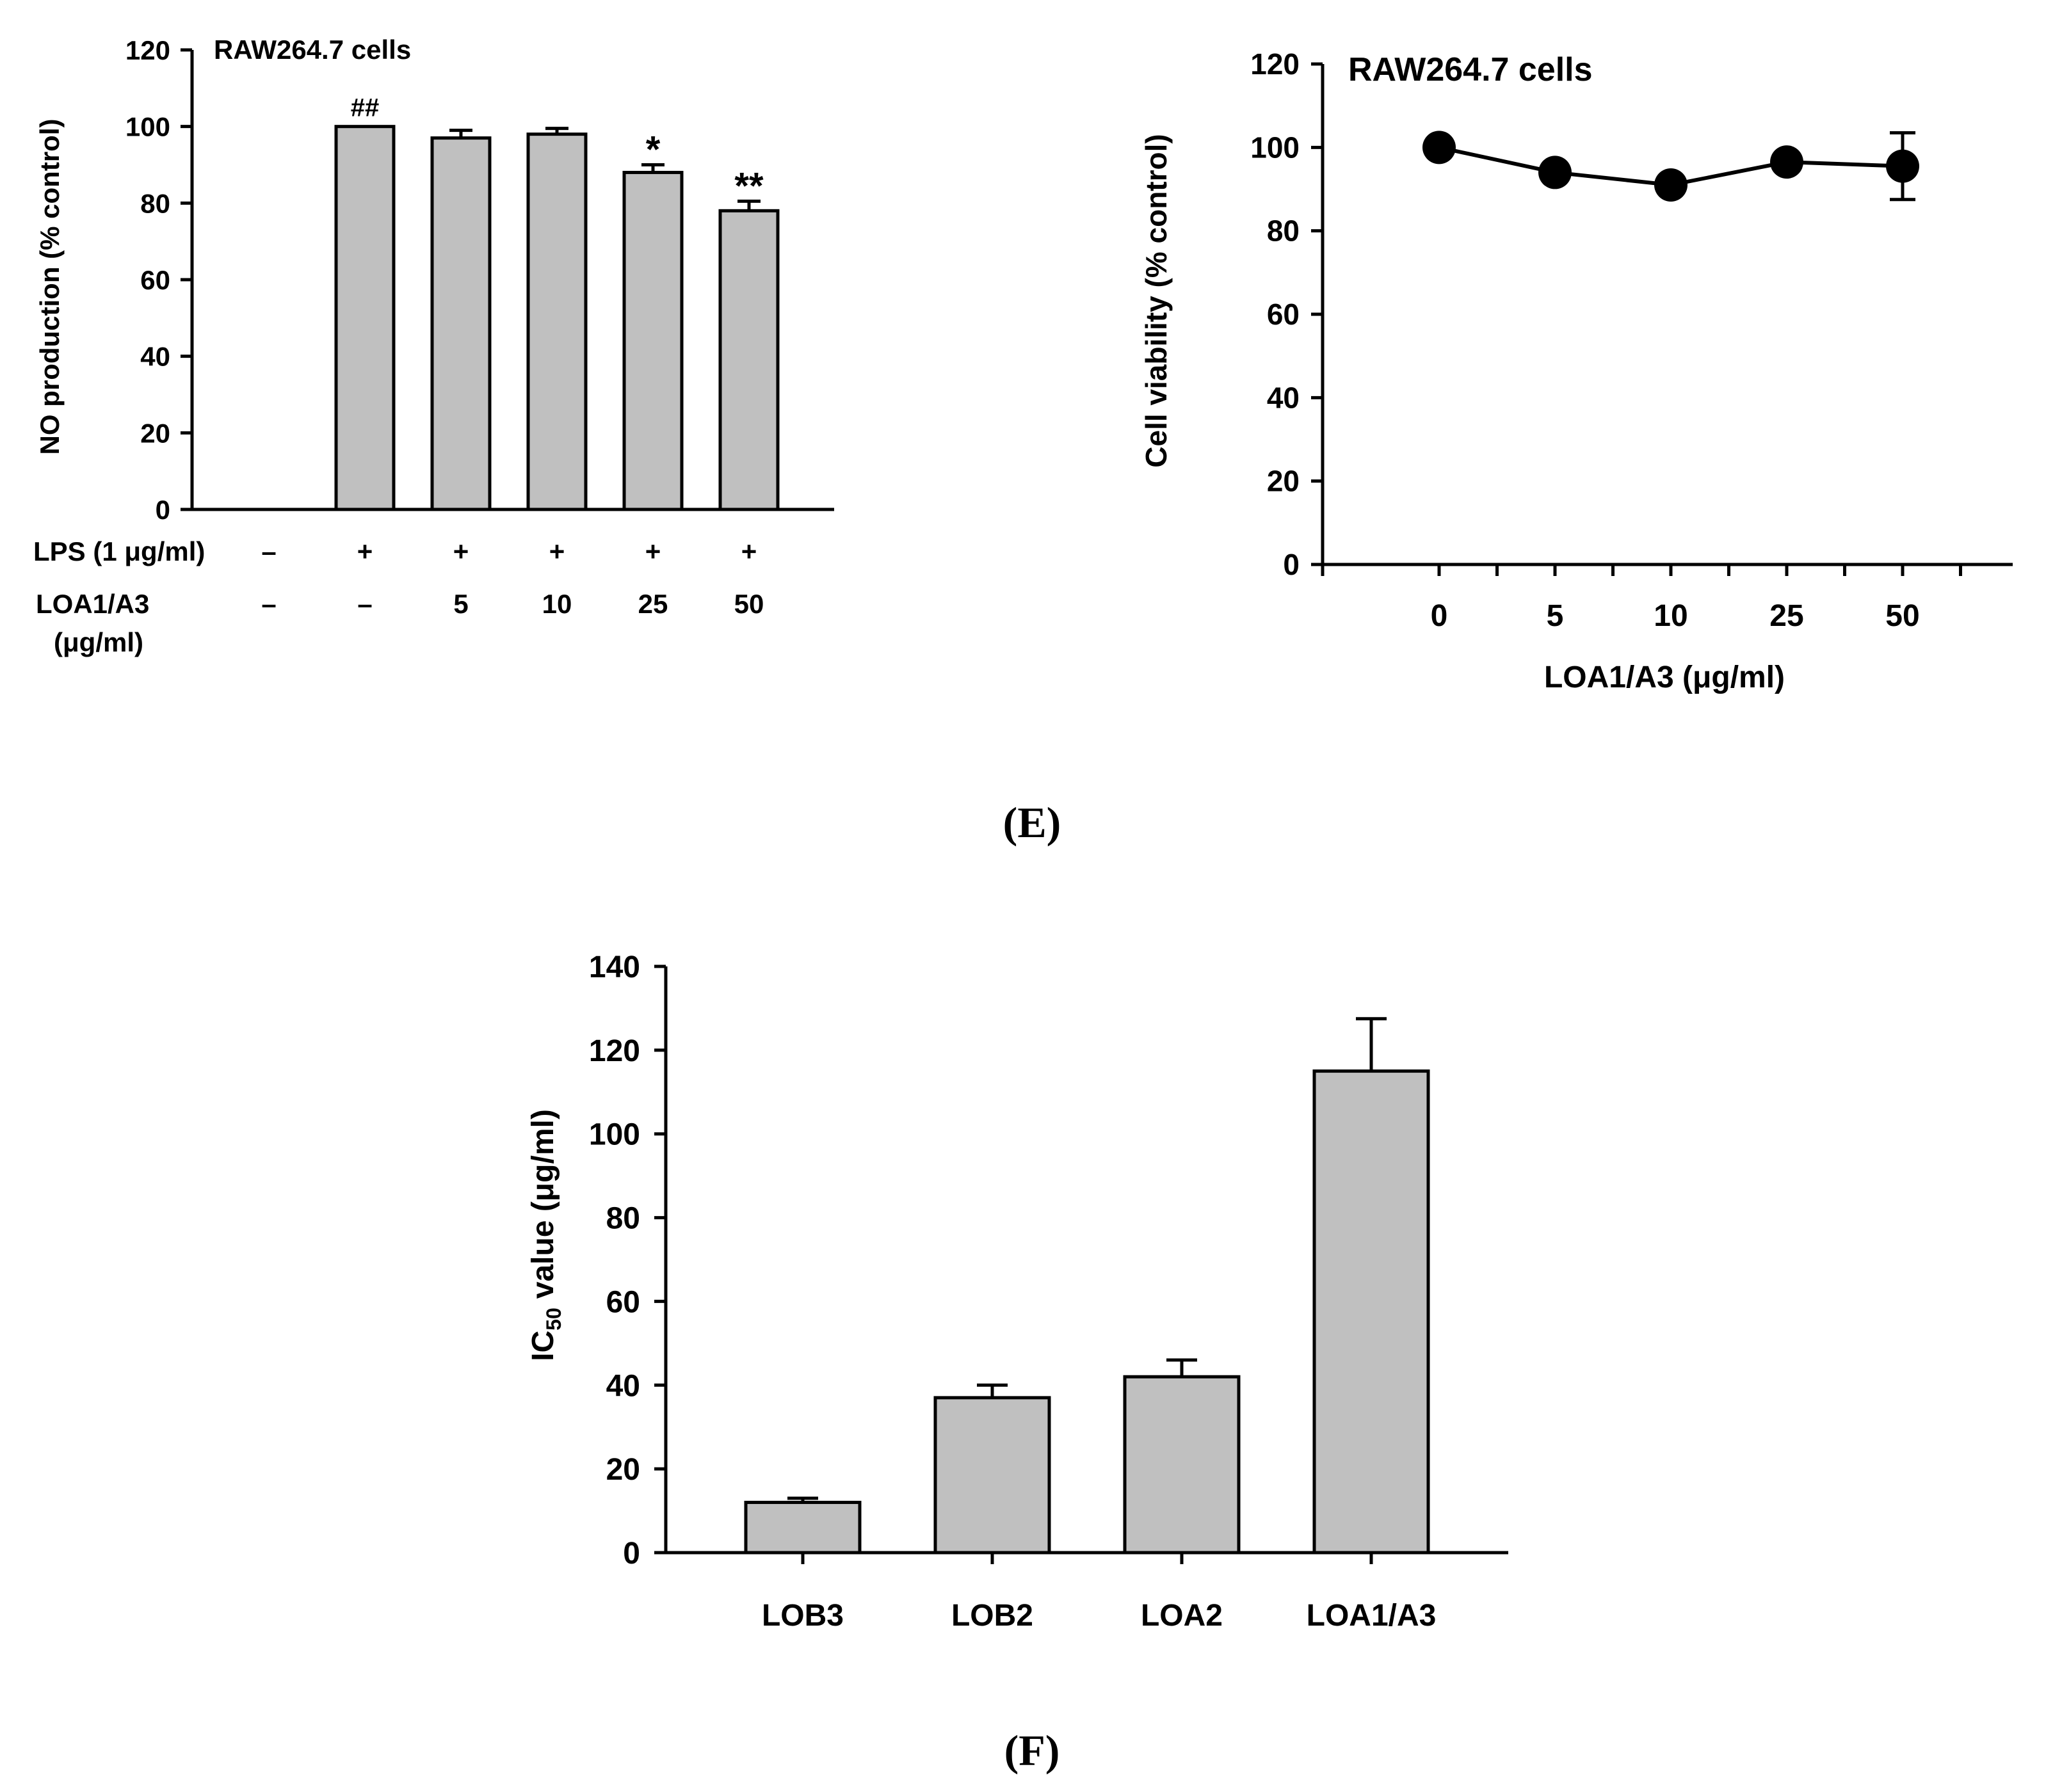 Image resolution: width=2046 pixels, height=1792 pixels. What do you see at coordinates (543, 1346) in the screenshot?
I see `chart3-y-label-main: IC` at bounding box center [543, 1346].